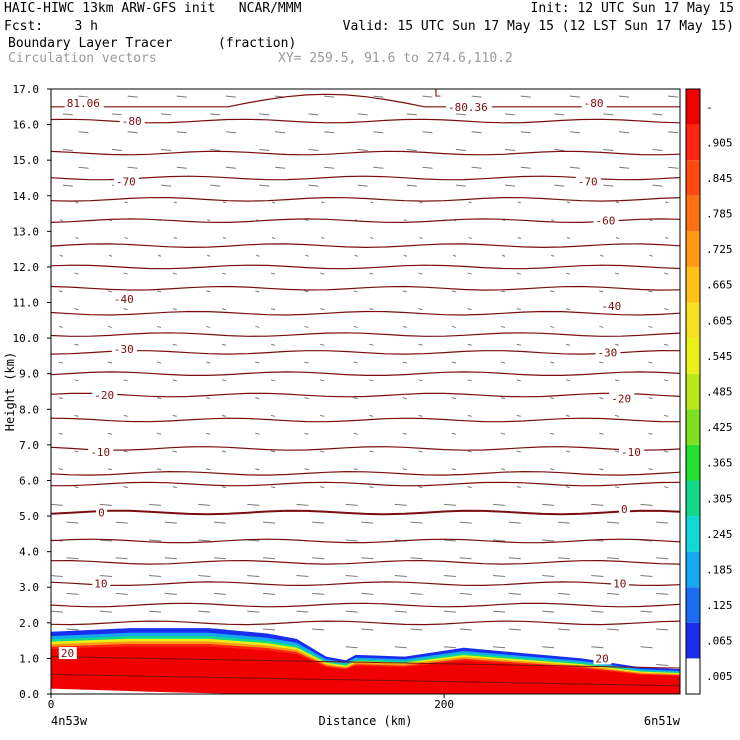  I want to click on contour-label: -70, so click(126, 182).